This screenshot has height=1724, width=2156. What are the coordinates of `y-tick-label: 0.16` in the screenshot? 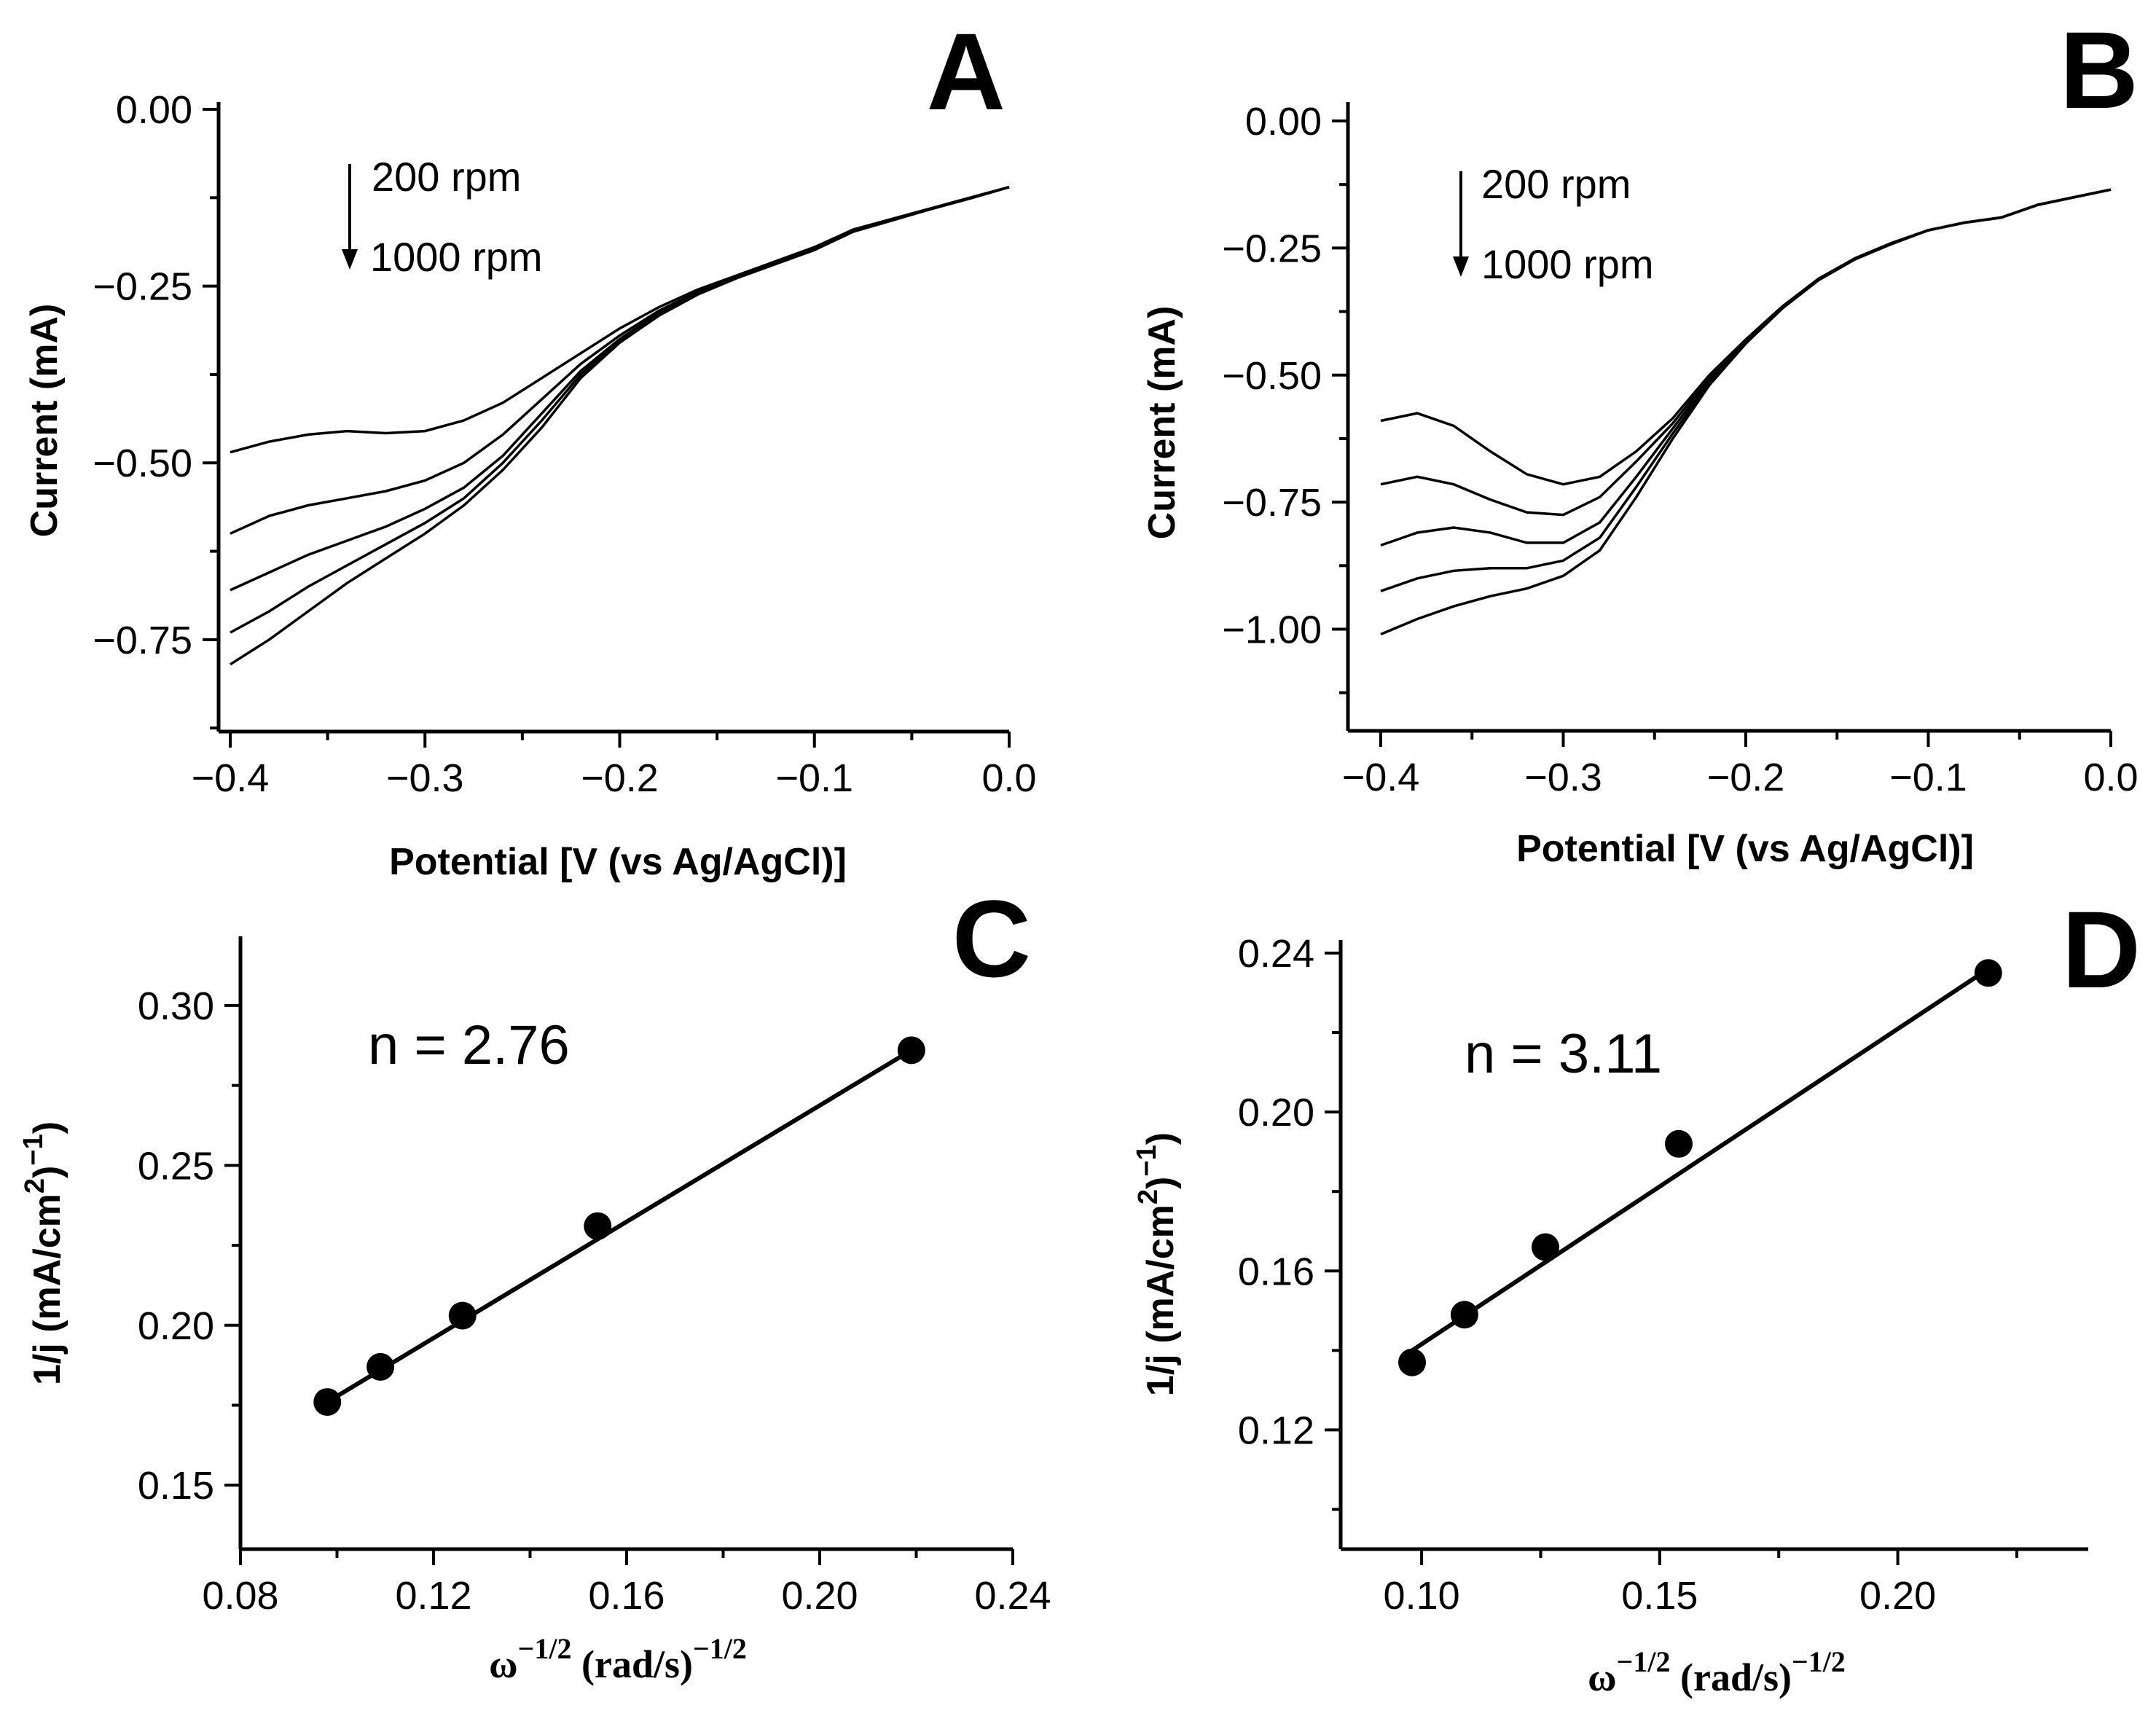 It's located at (1276, 1272).